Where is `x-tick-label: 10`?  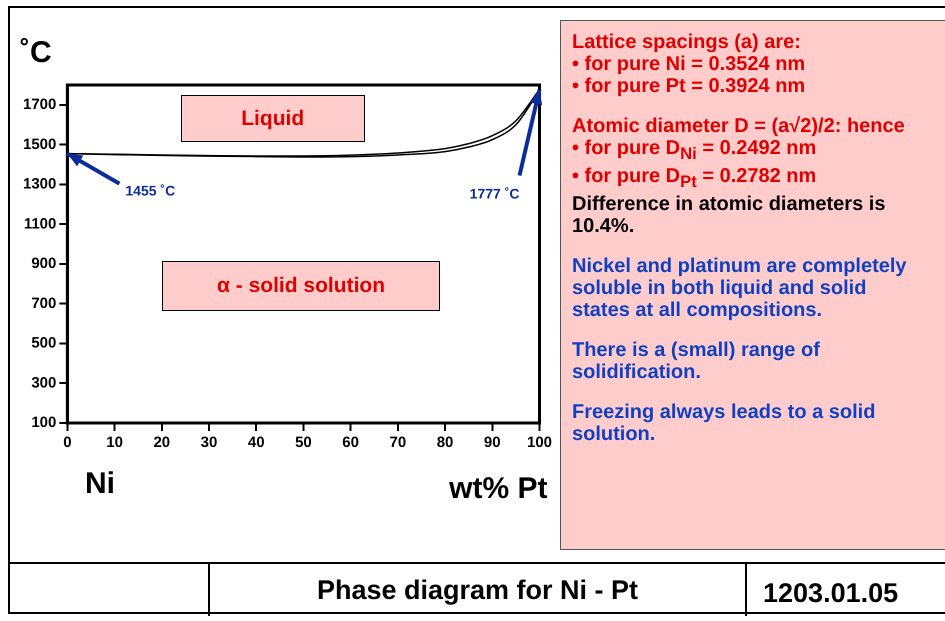
x-tick-label: 10 is located at coordinates (114, 443).